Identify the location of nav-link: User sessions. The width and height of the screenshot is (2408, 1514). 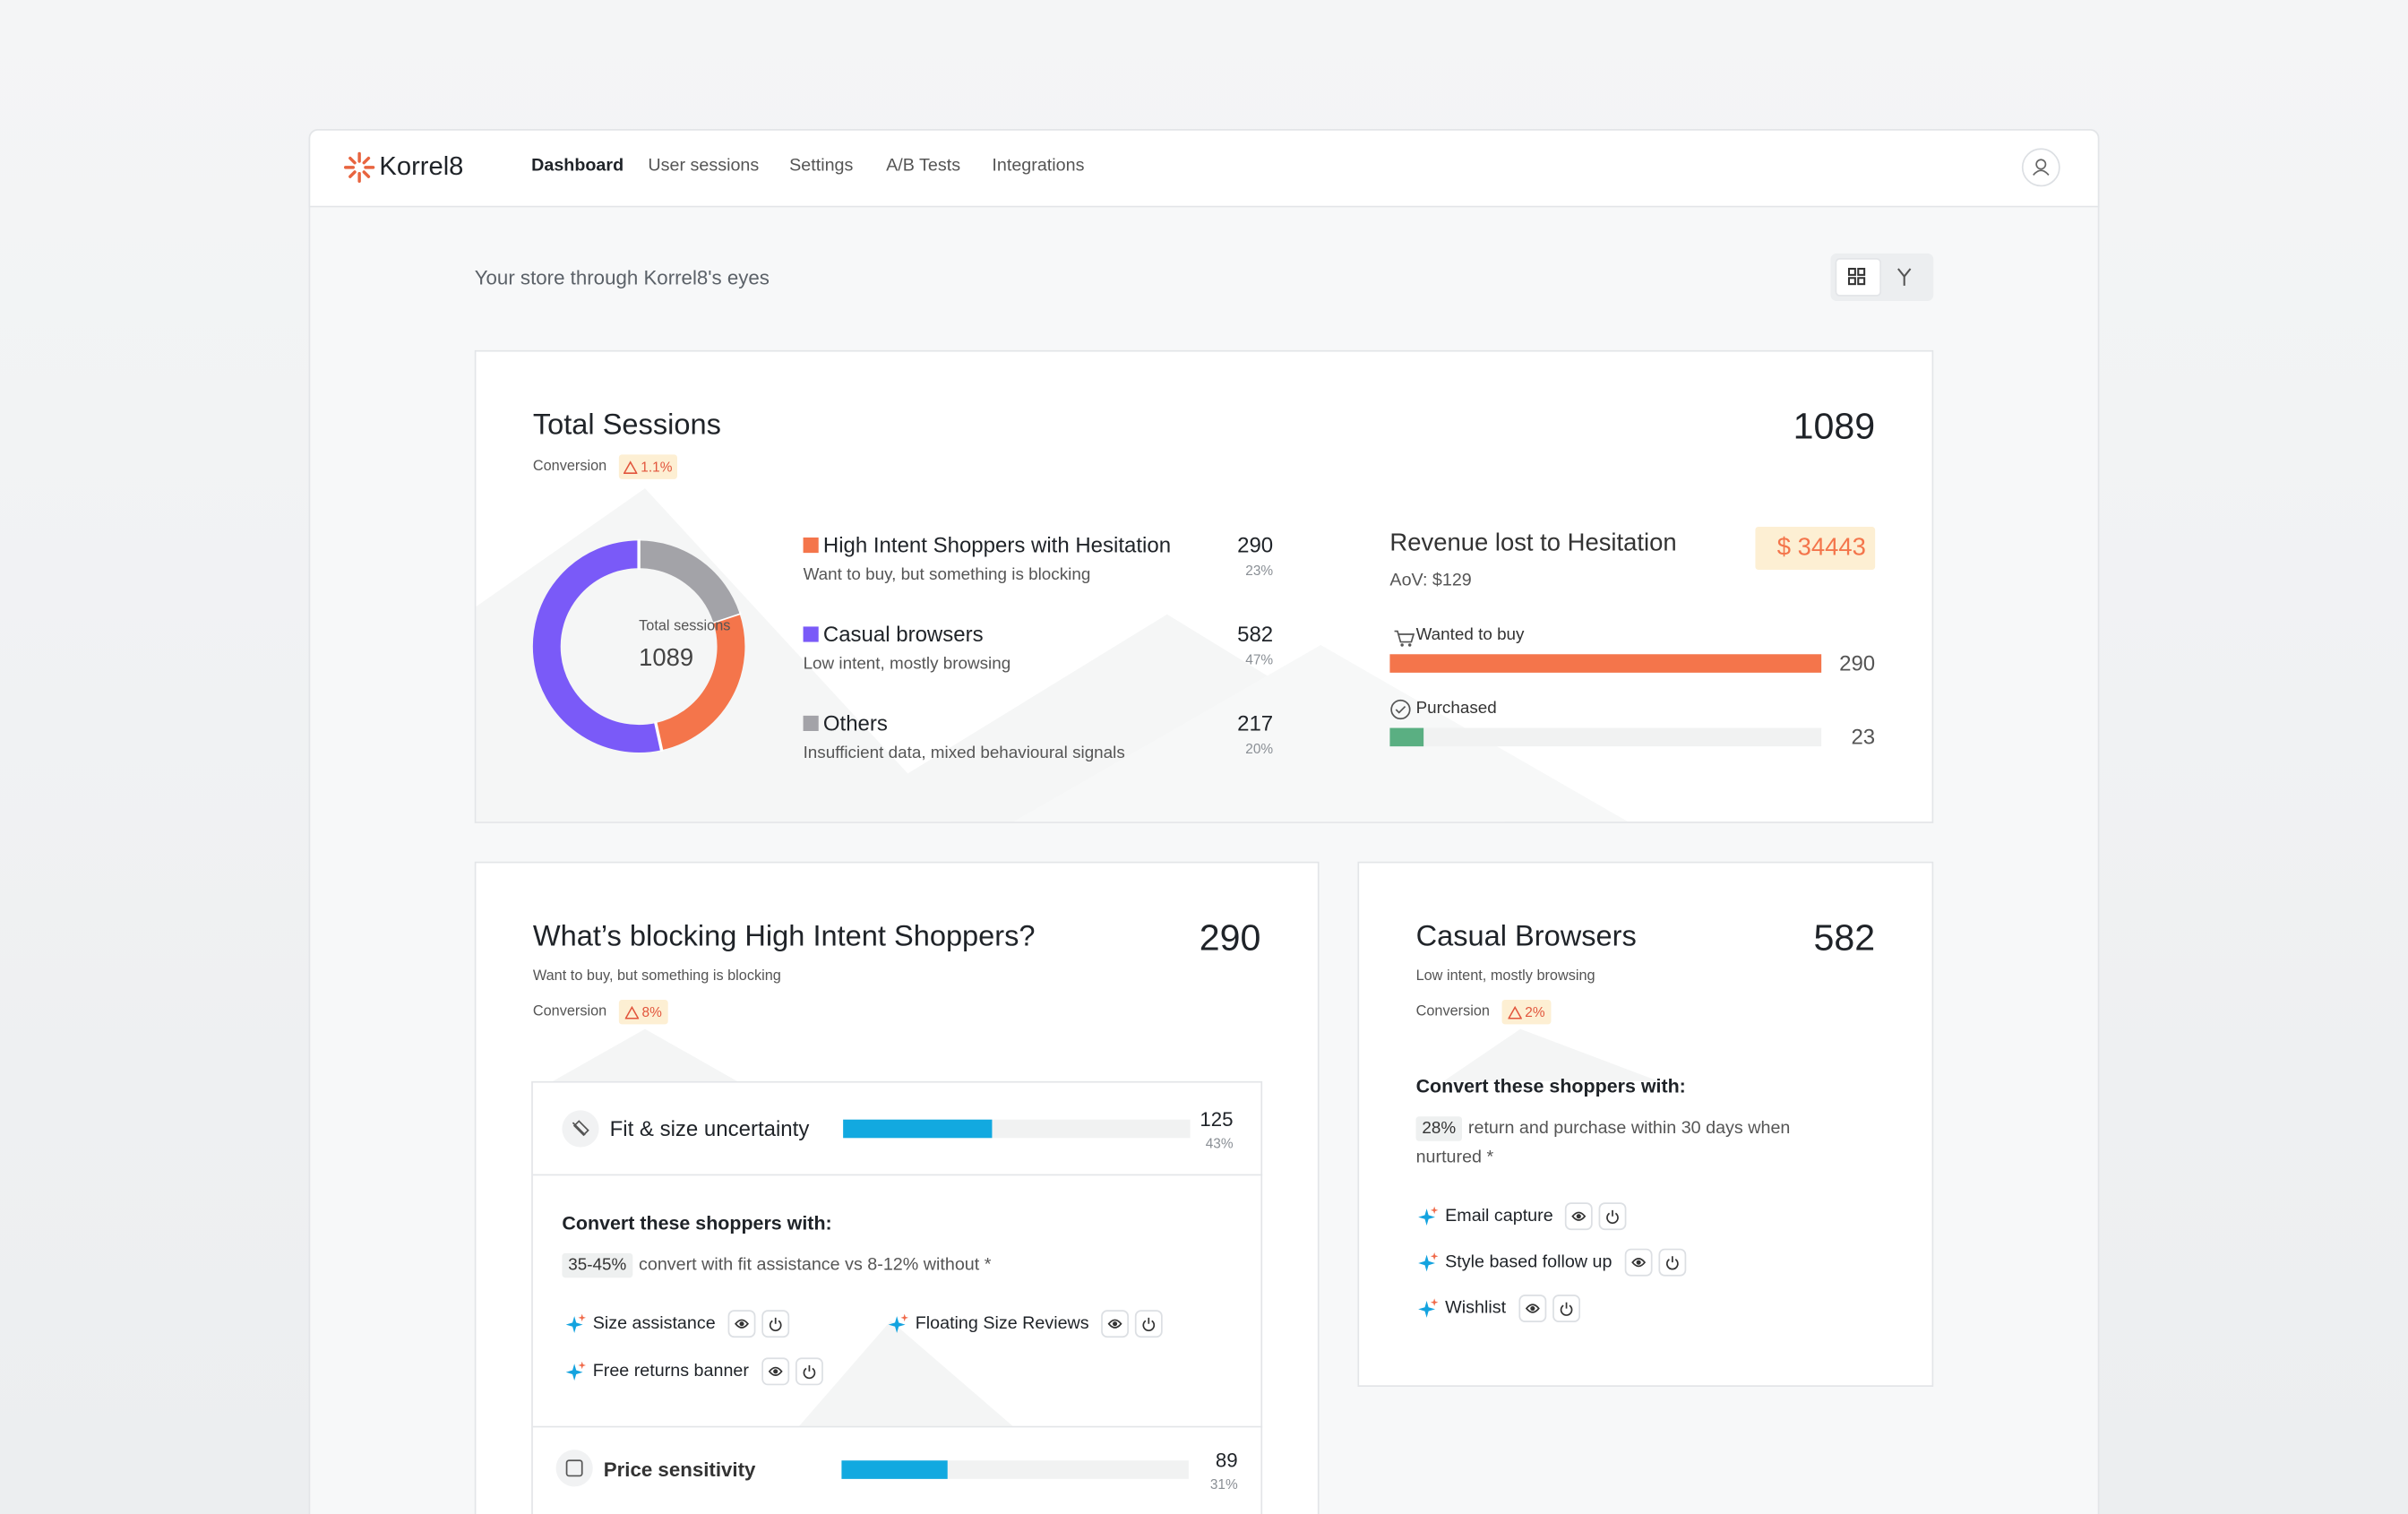
(704, 167).